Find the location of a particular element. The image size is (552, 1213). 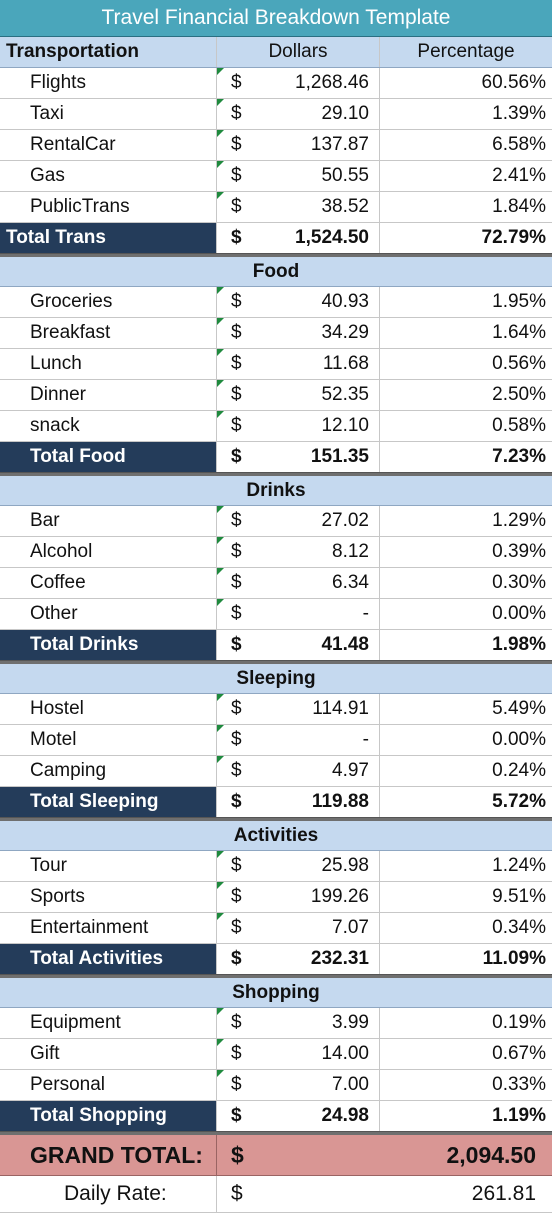

item-label: Hostel is located at coordinates (57, 708).